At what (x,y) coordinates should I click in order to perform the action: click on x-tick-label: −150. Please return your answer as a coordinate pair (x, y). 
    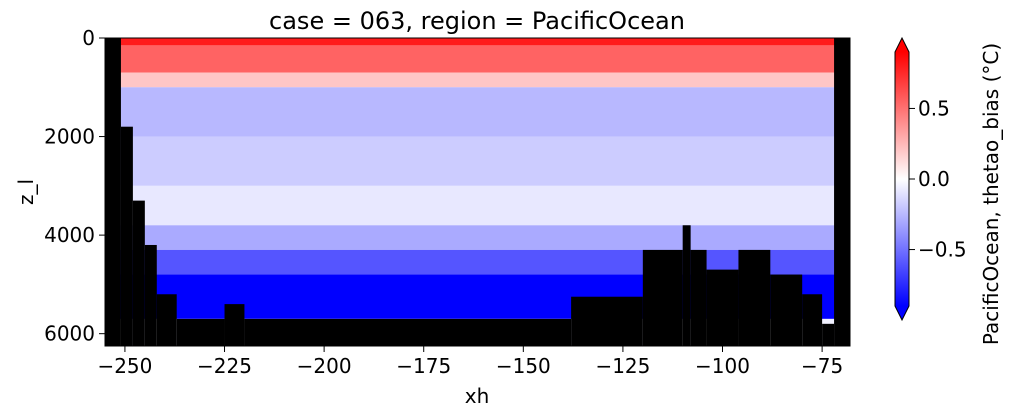
    Looking at the image, I should click on (523, 366).